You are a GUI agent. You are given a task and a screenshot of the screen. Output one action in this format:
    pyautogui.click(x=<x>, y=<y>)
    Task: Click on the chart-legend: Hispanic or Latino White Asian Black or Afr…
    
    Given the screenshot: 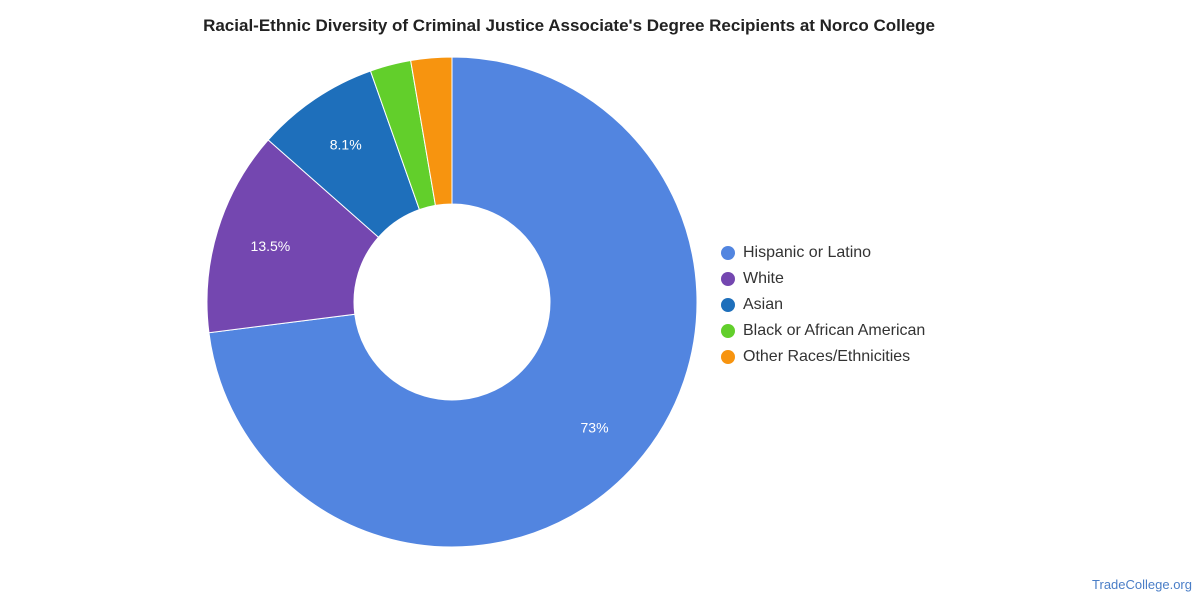 What is the action you would take?
    pyautogui.click(x=823, y=305)
    